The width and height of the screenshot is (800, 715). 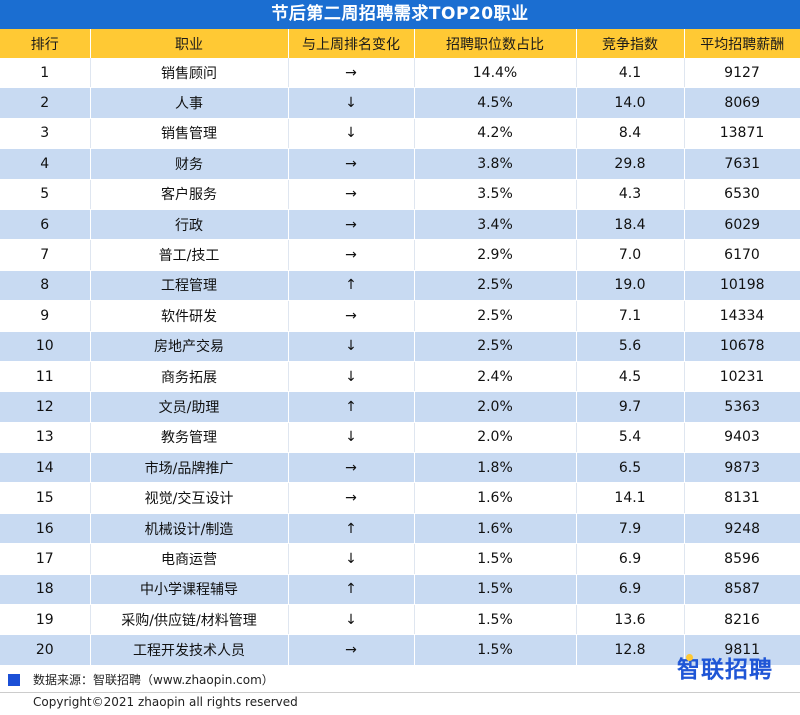 I want to click on table-row: 1 销售顾问 → 14.4% 4.1 9127, so click(x=400, y=73).